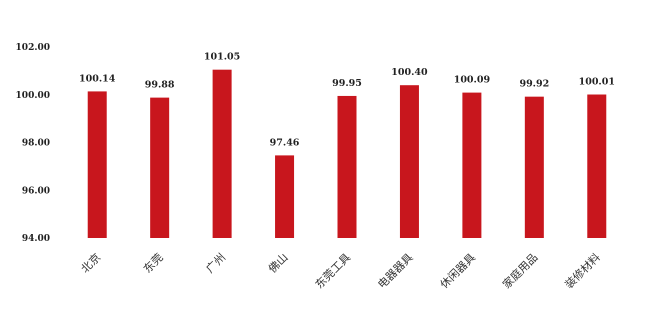 The width and height of the screenshot is (654, 328). Describe the element at coordinates (278, 263) in the screenshot. I see `category-label: 佛山` at that location.